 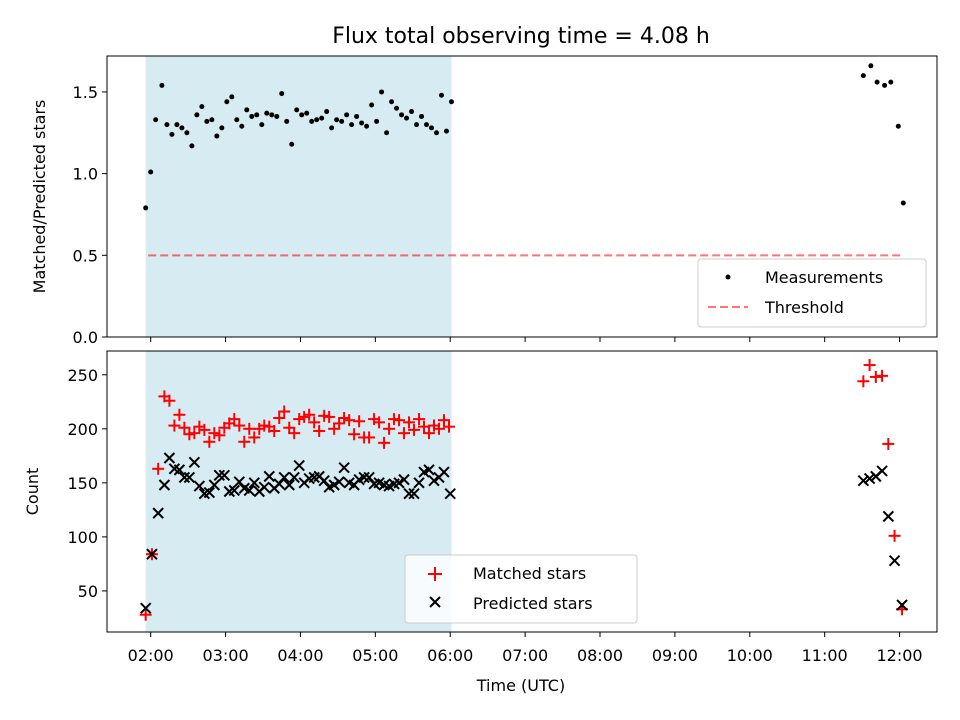 What do you see at coordinates (82, 483) in the screenshot?
I see `count-ytick-label: 150` at bounding box center [82, 483].